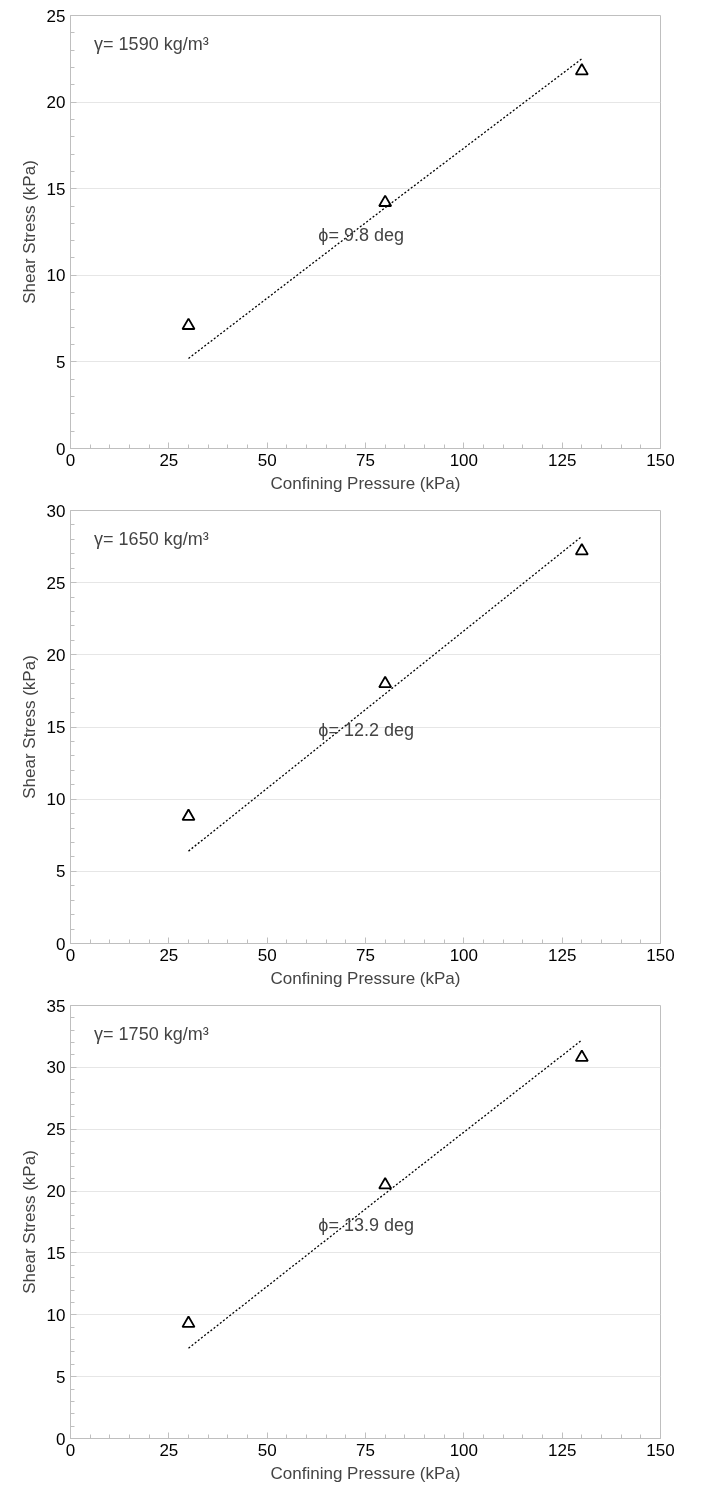 Image resolution: width=710 pixels, height=1510 pixels. What do you see at coordinates (151, 44) in the screenshot?
I see `annotation: γ= 1590 kg/m³` at bounding box center [151, 44].